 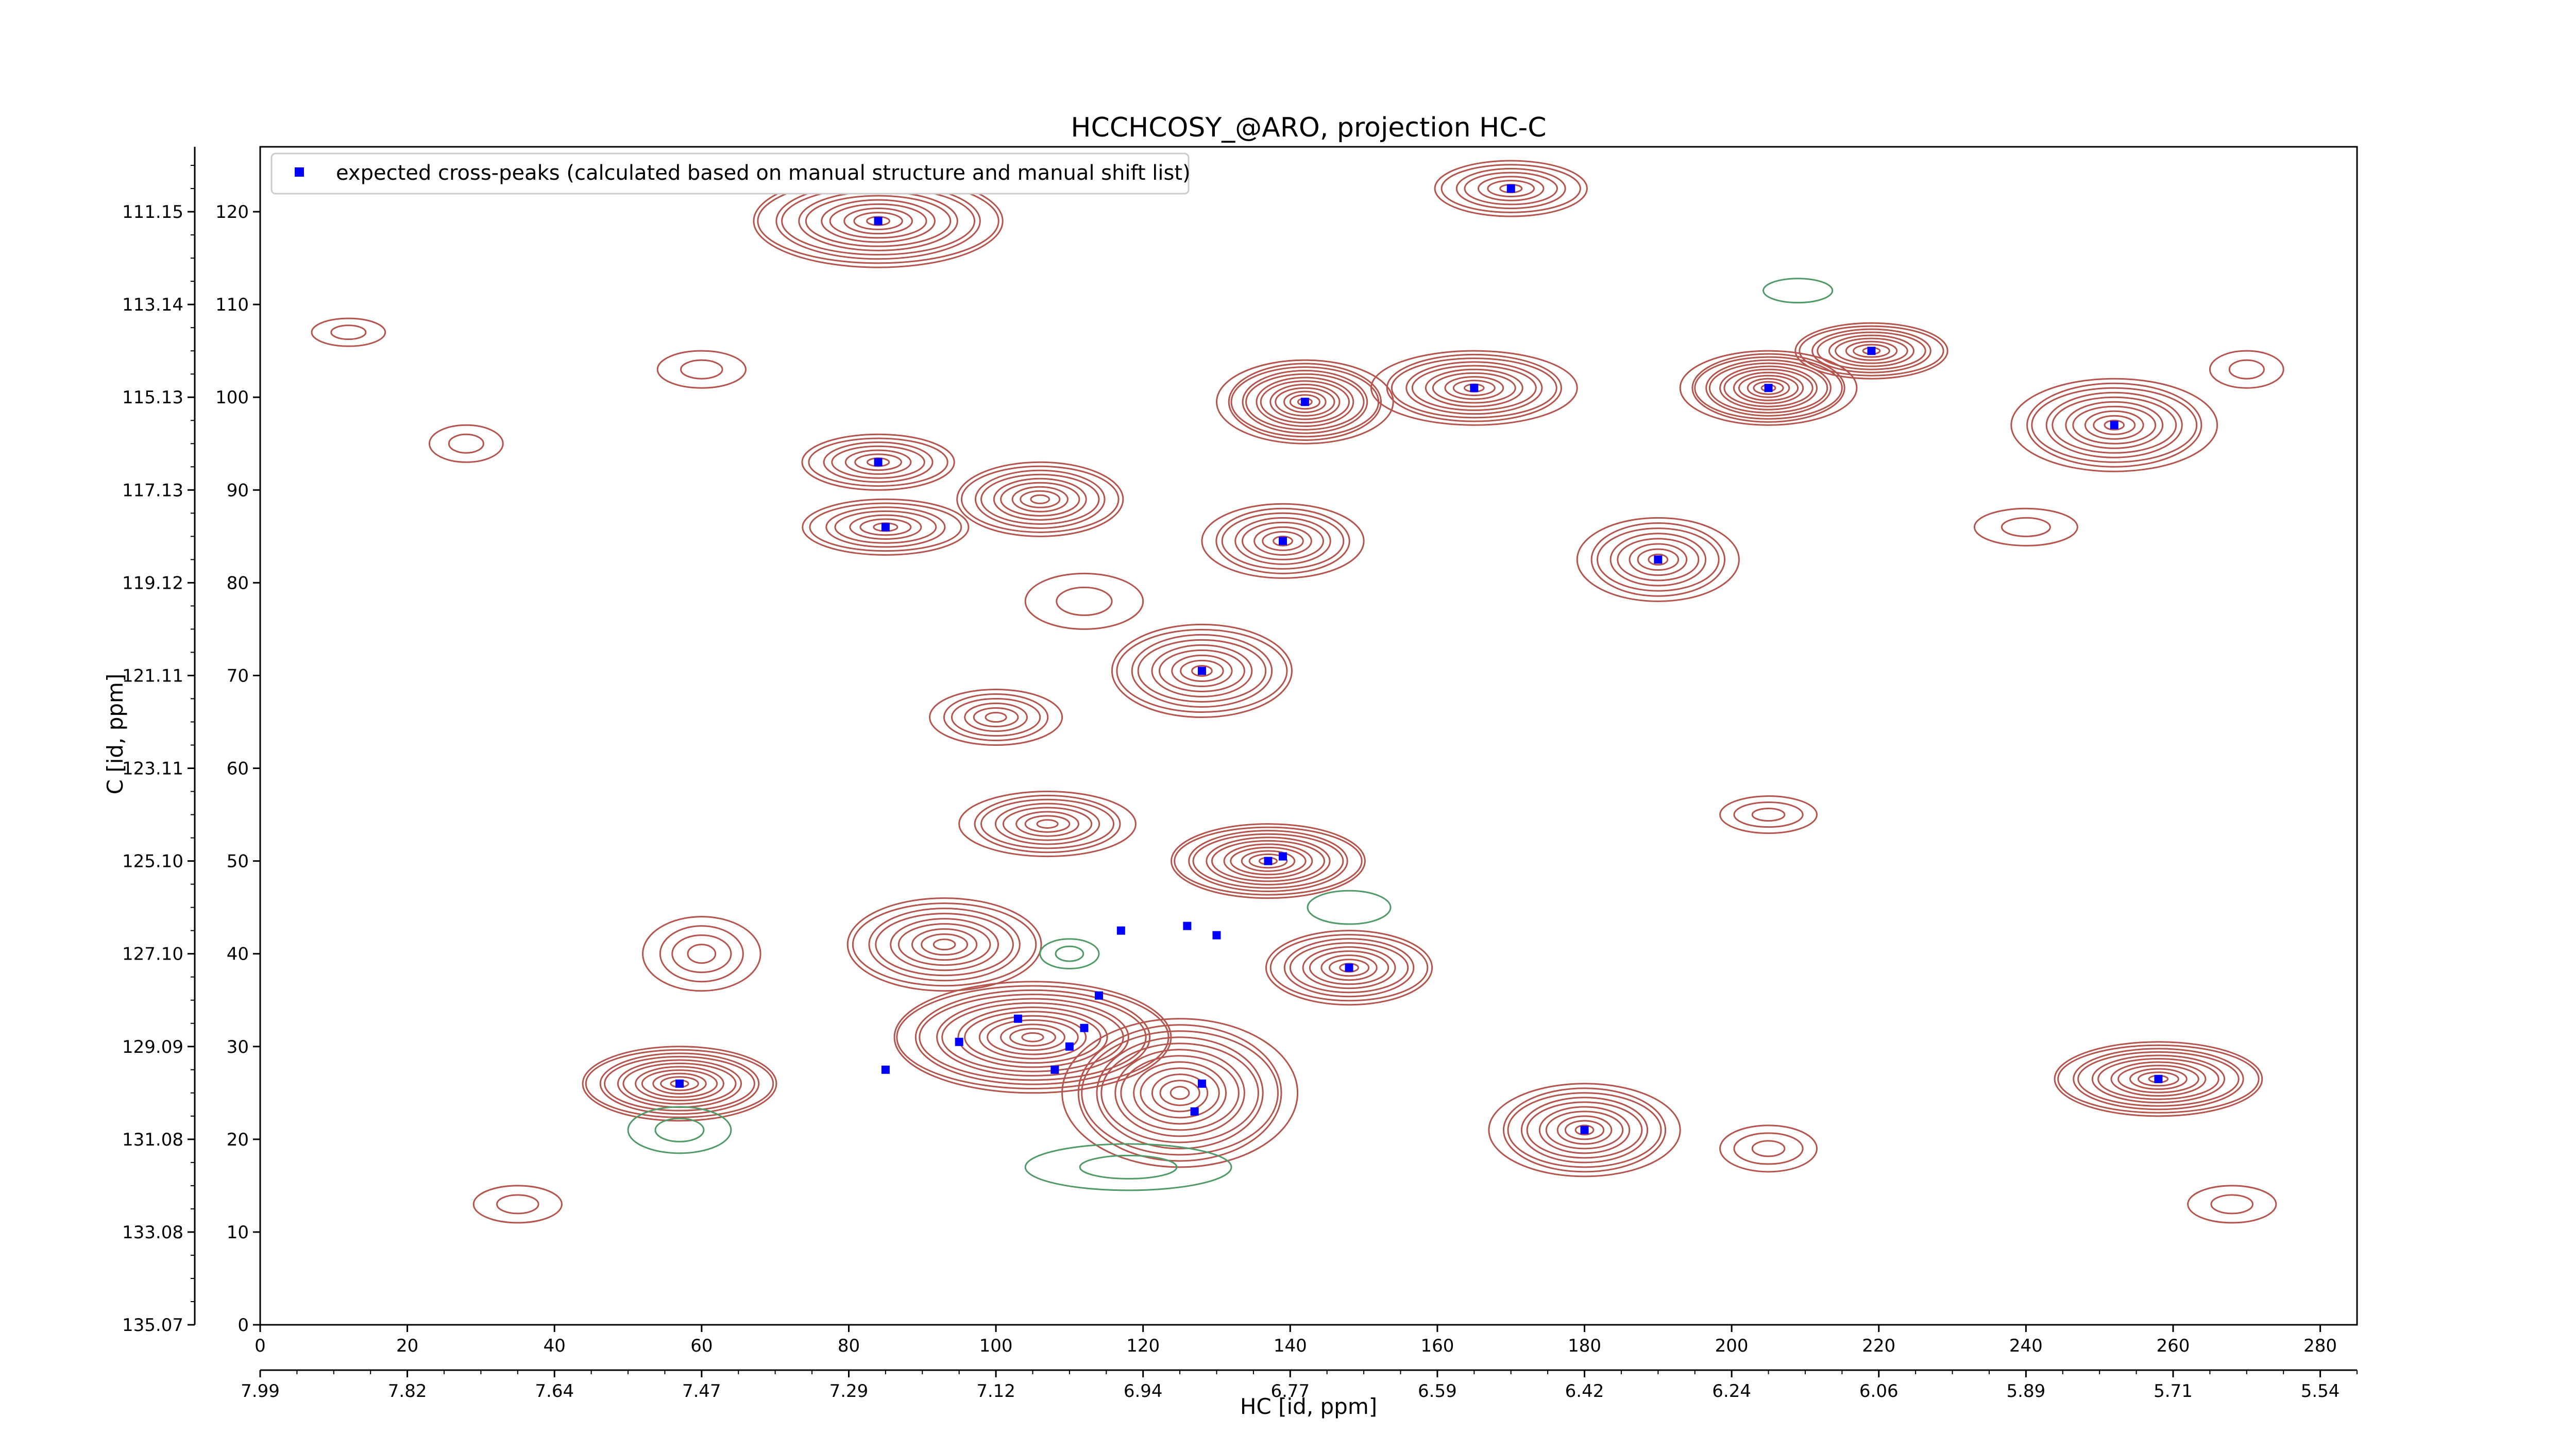 What do you see at coordinates (238, 1232) in the screenshot?
I see `y-tick-label: 10` at bounding box center [238, 1232].